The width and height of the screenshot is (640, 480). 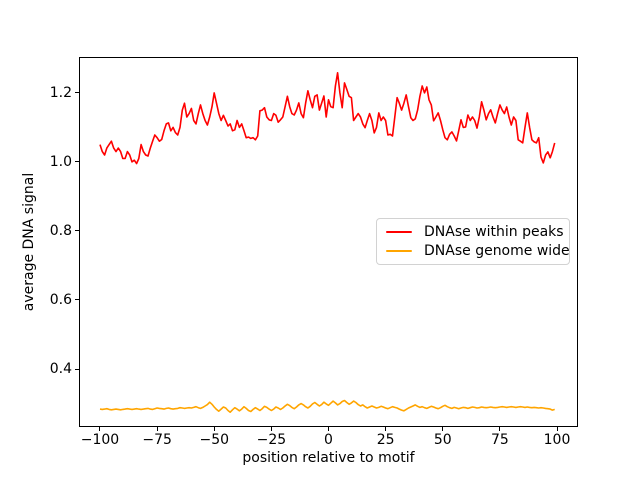 I want to click on legend: DNAse within peaks DNAse genome wide, so click(x=473, y=241).